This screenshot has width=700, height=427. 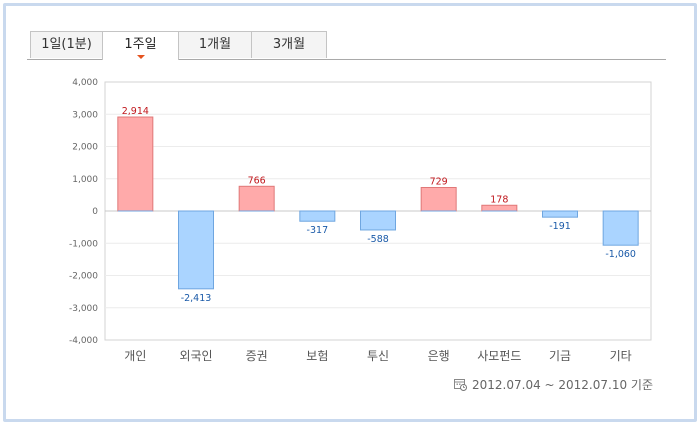 What do you see at coordinates (317, 356) in the screenshot?
I see `category-label: 보험` at bounding box center [317, 356].